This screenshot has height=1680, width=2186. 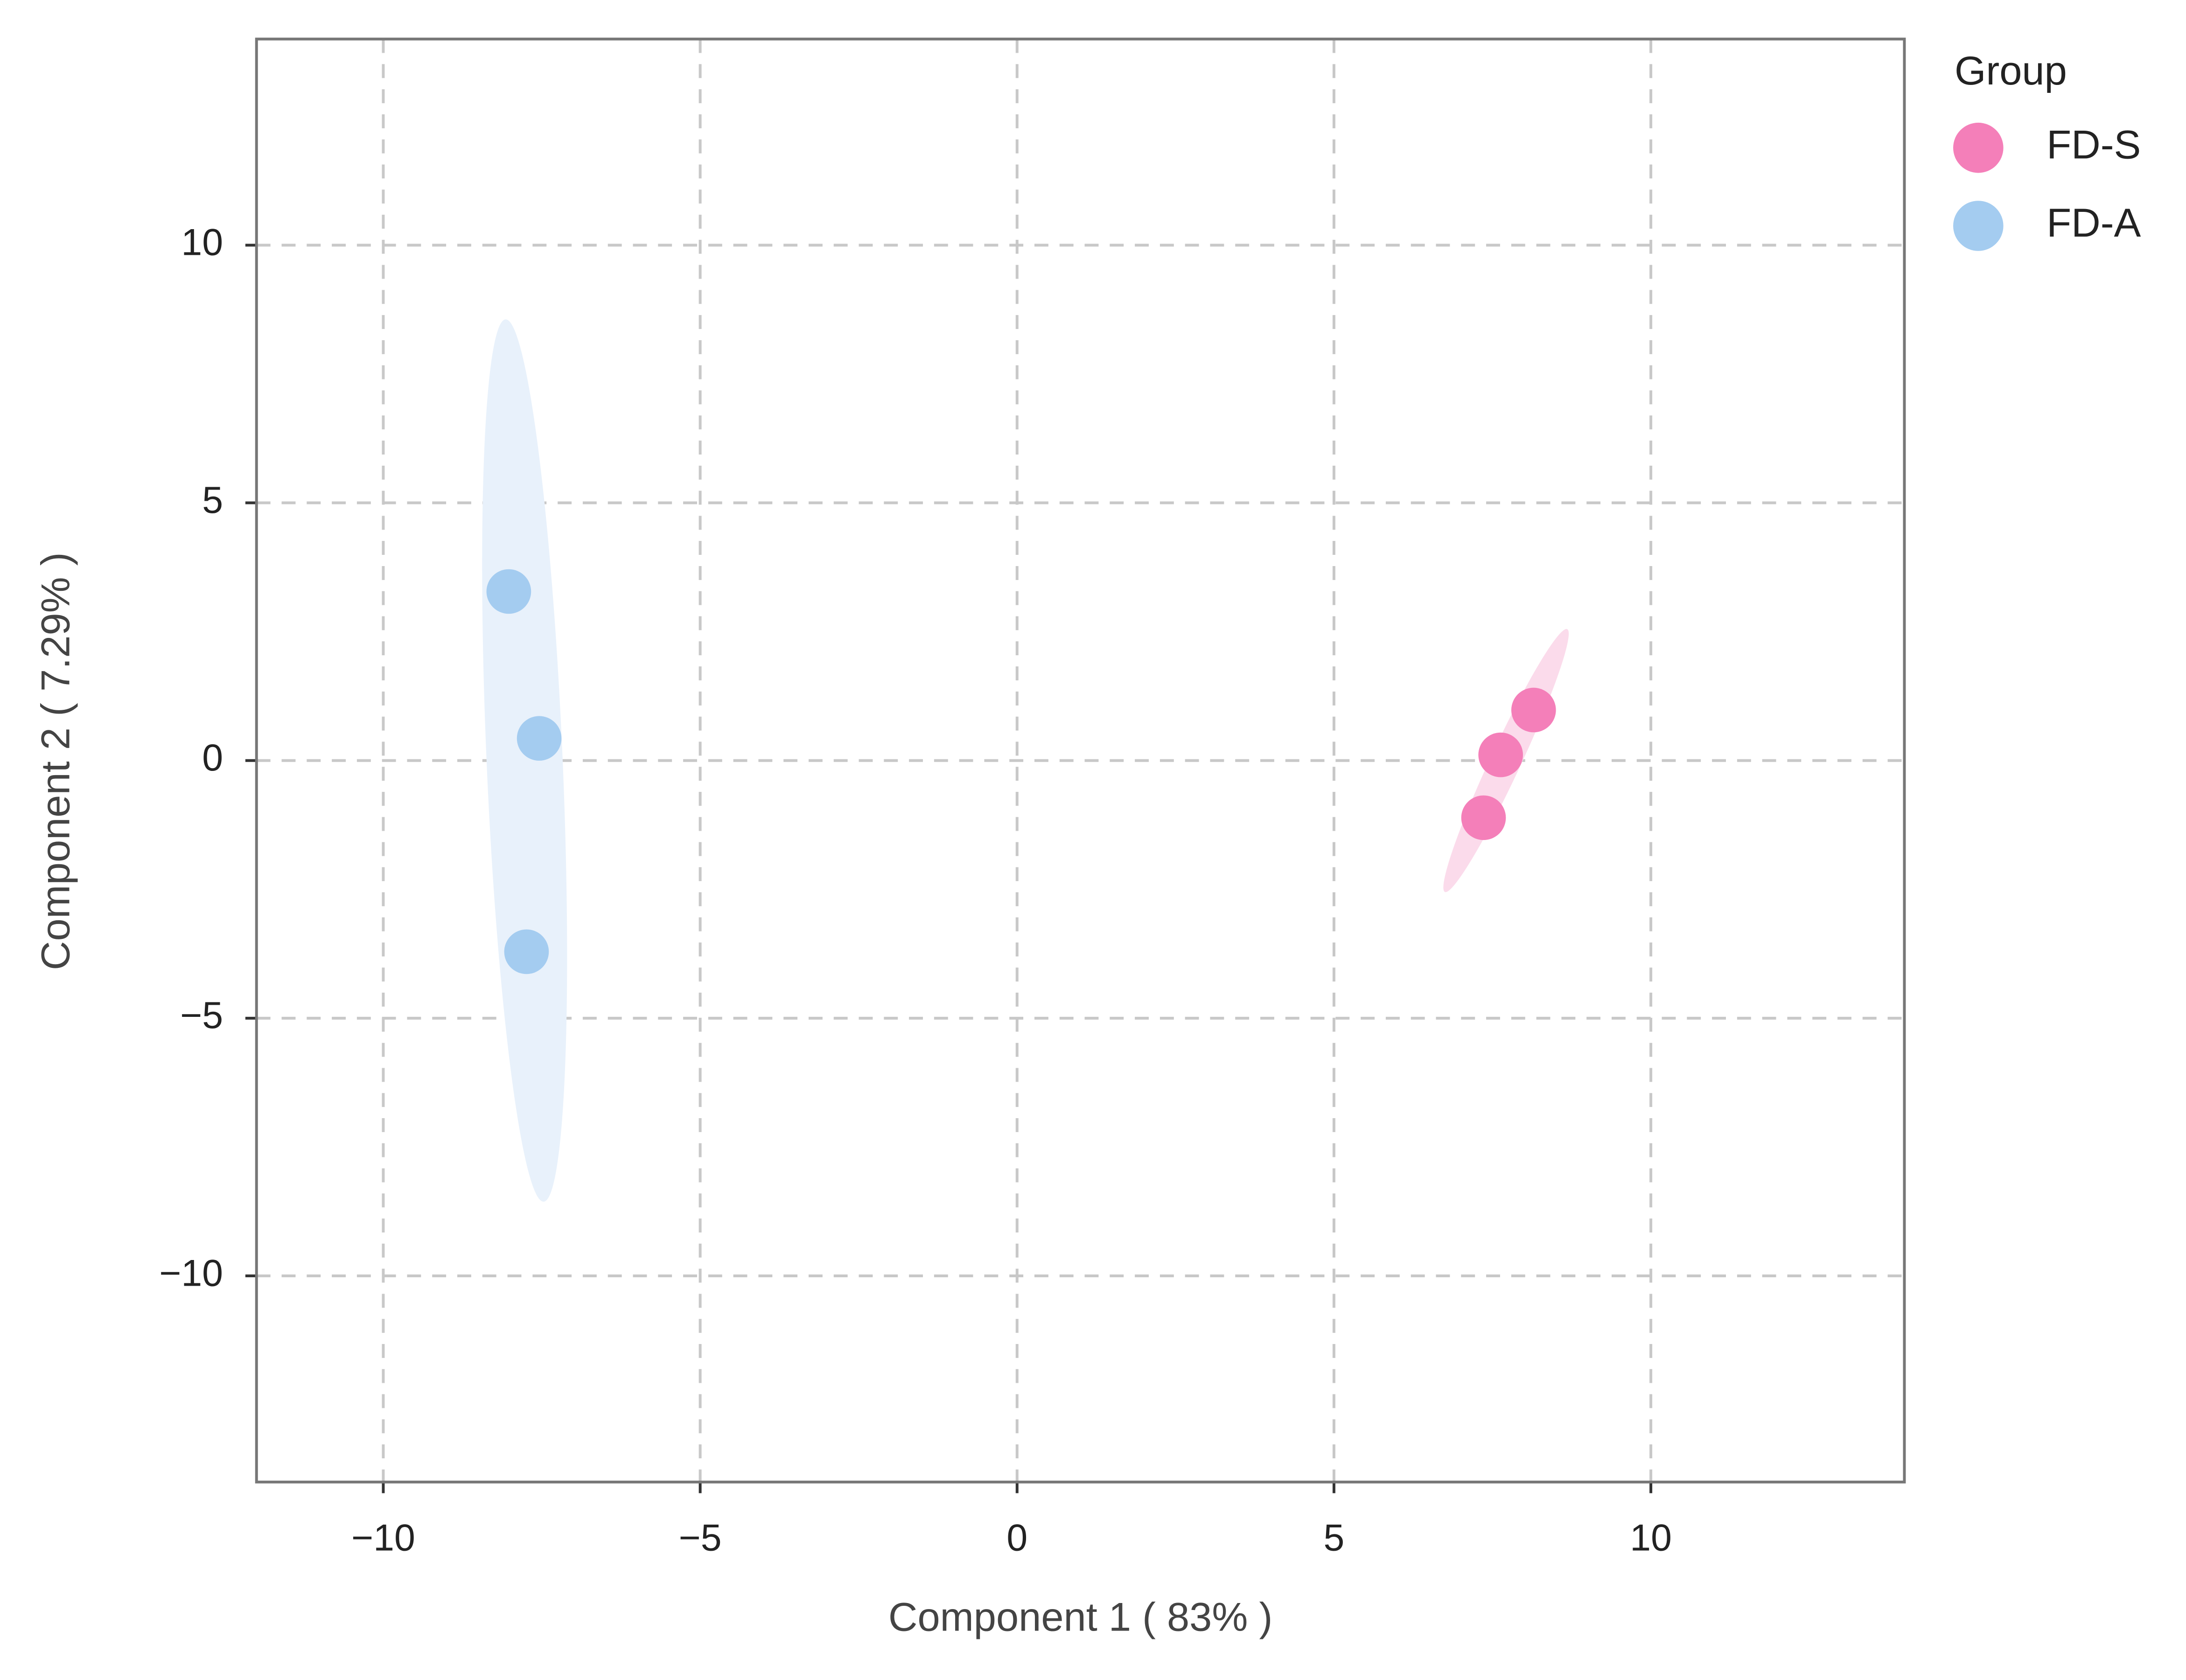 I want to click on y-tick-label: −10, so click(x=191, y=1273).